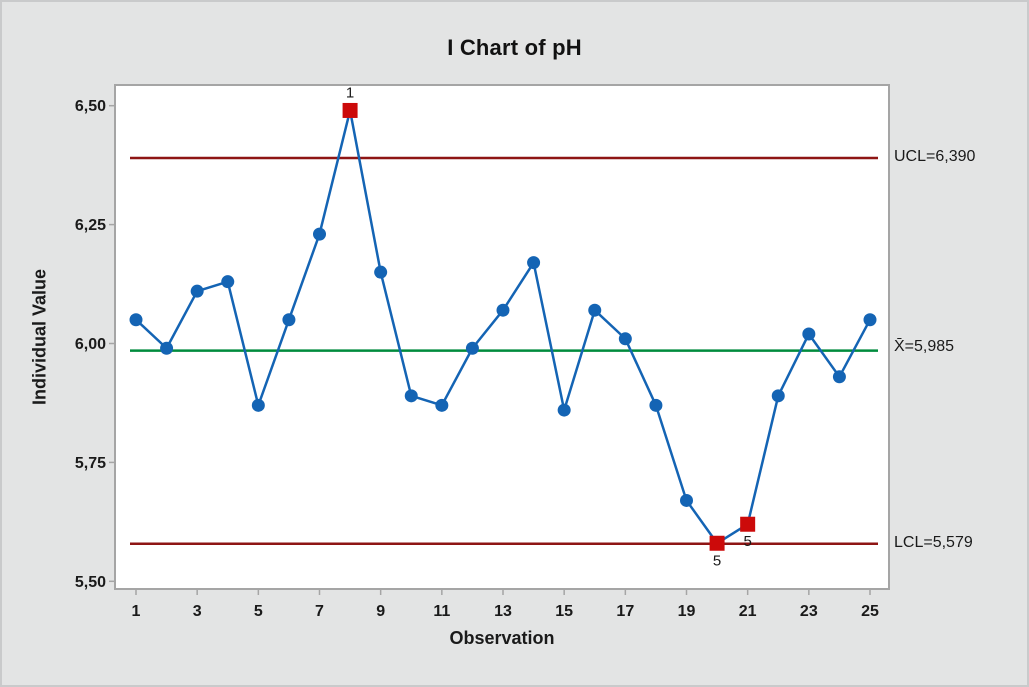 This screenshot has height=687, width=1029. I want to click on x-tick-label: 17, so click(625, 611).